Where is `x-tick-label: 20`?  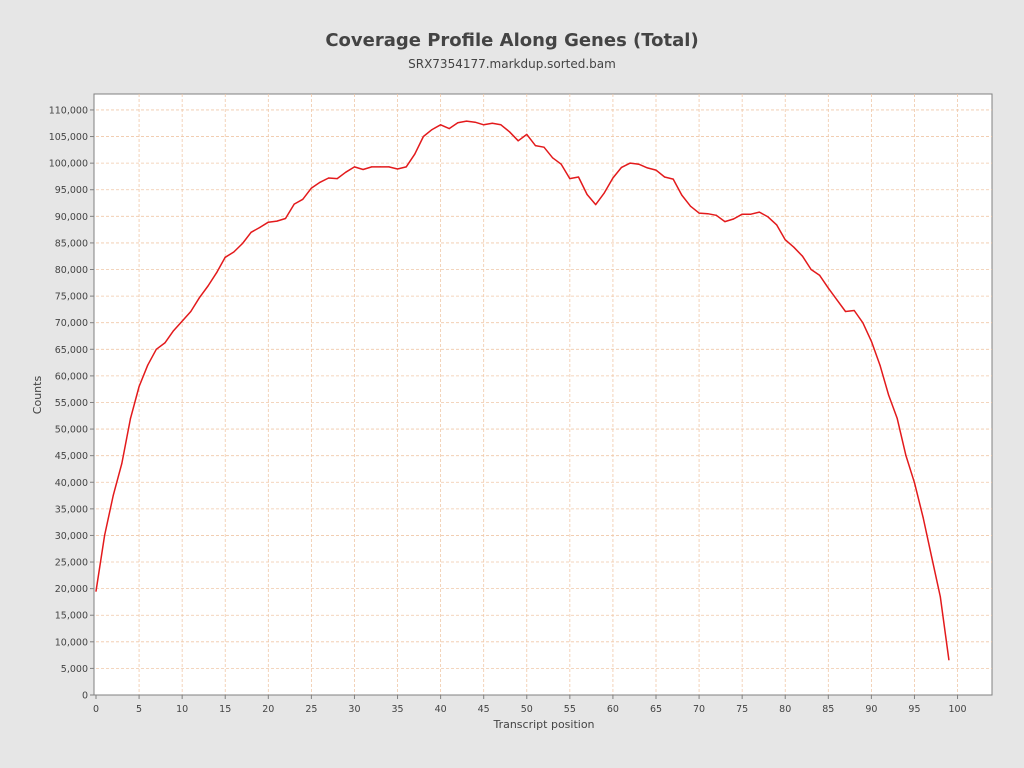 x-tick-label: 20 is located at coordinates (268, 709).